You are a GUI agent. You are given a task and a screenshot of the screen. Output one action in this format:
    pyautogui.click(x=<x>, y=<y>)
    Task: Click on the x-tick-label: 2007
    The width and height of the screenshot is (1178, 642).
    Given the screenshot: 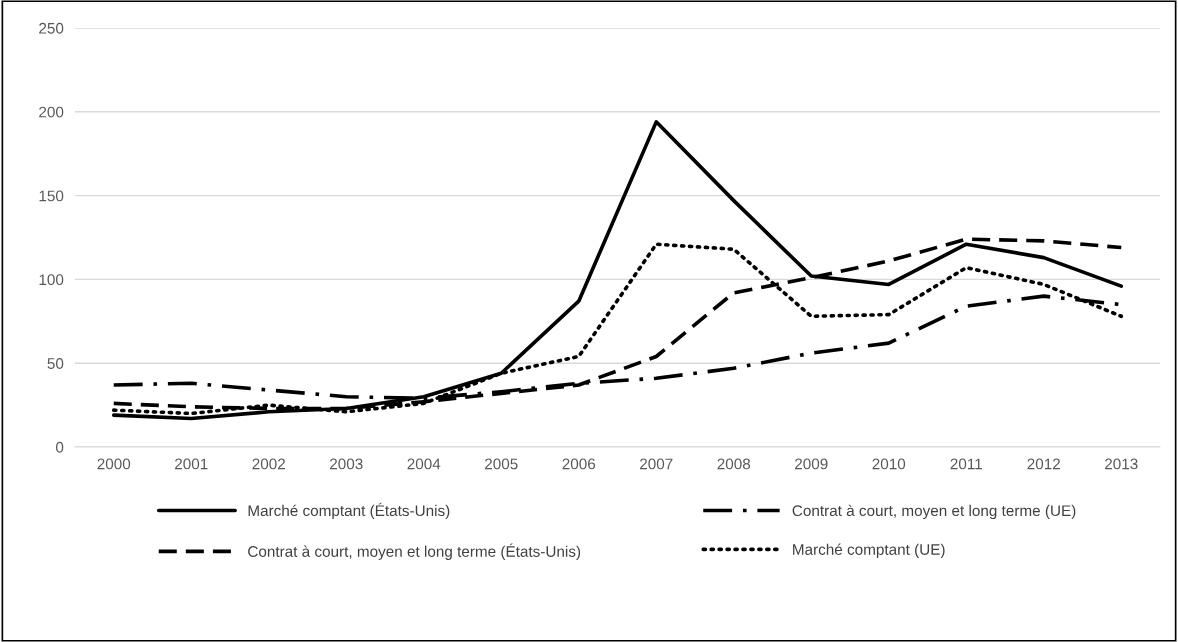 What is the action you would take?
    pyautogui.click(x=656, y=464)
    